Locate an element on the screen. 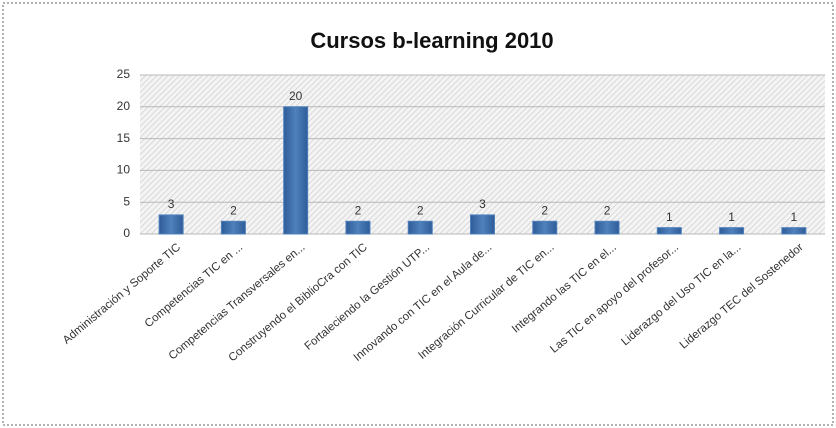 Image resolution: width=836 pixels, height=428 pixels. y-tick-label: 10 is located at coordinates (124, 170).